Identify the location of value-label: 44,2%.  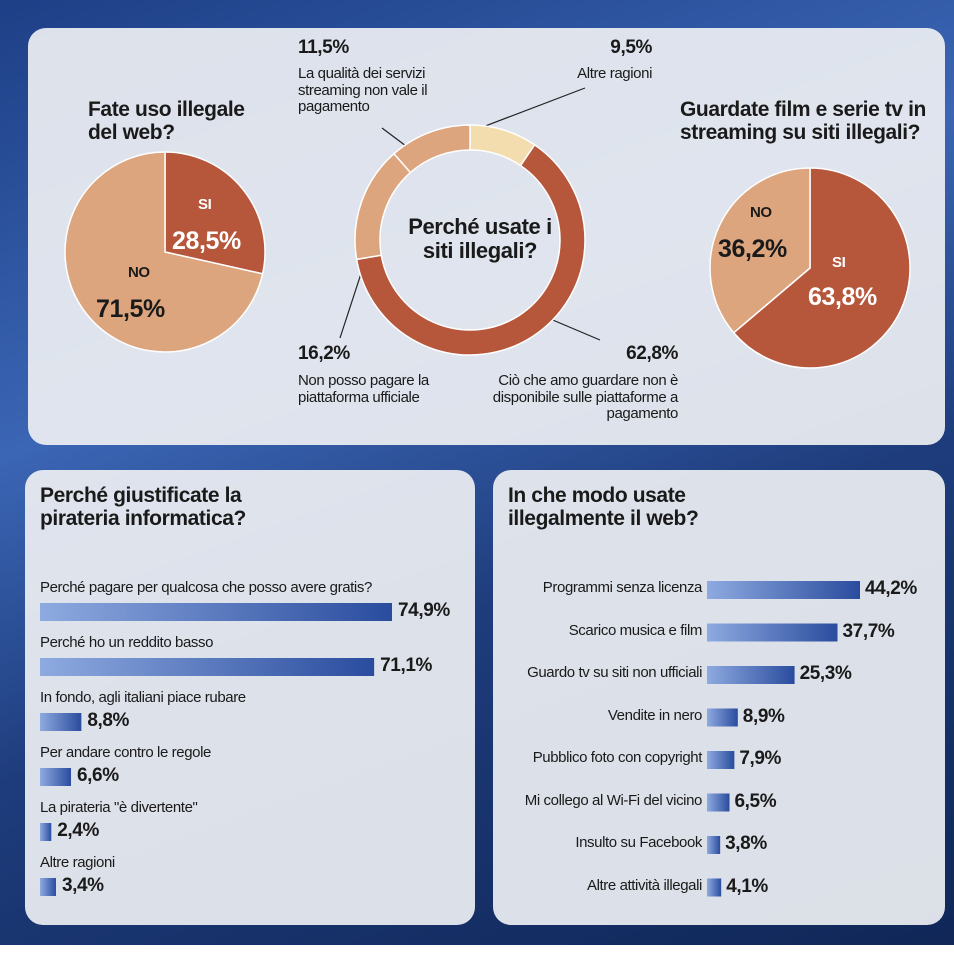
(891, 588).